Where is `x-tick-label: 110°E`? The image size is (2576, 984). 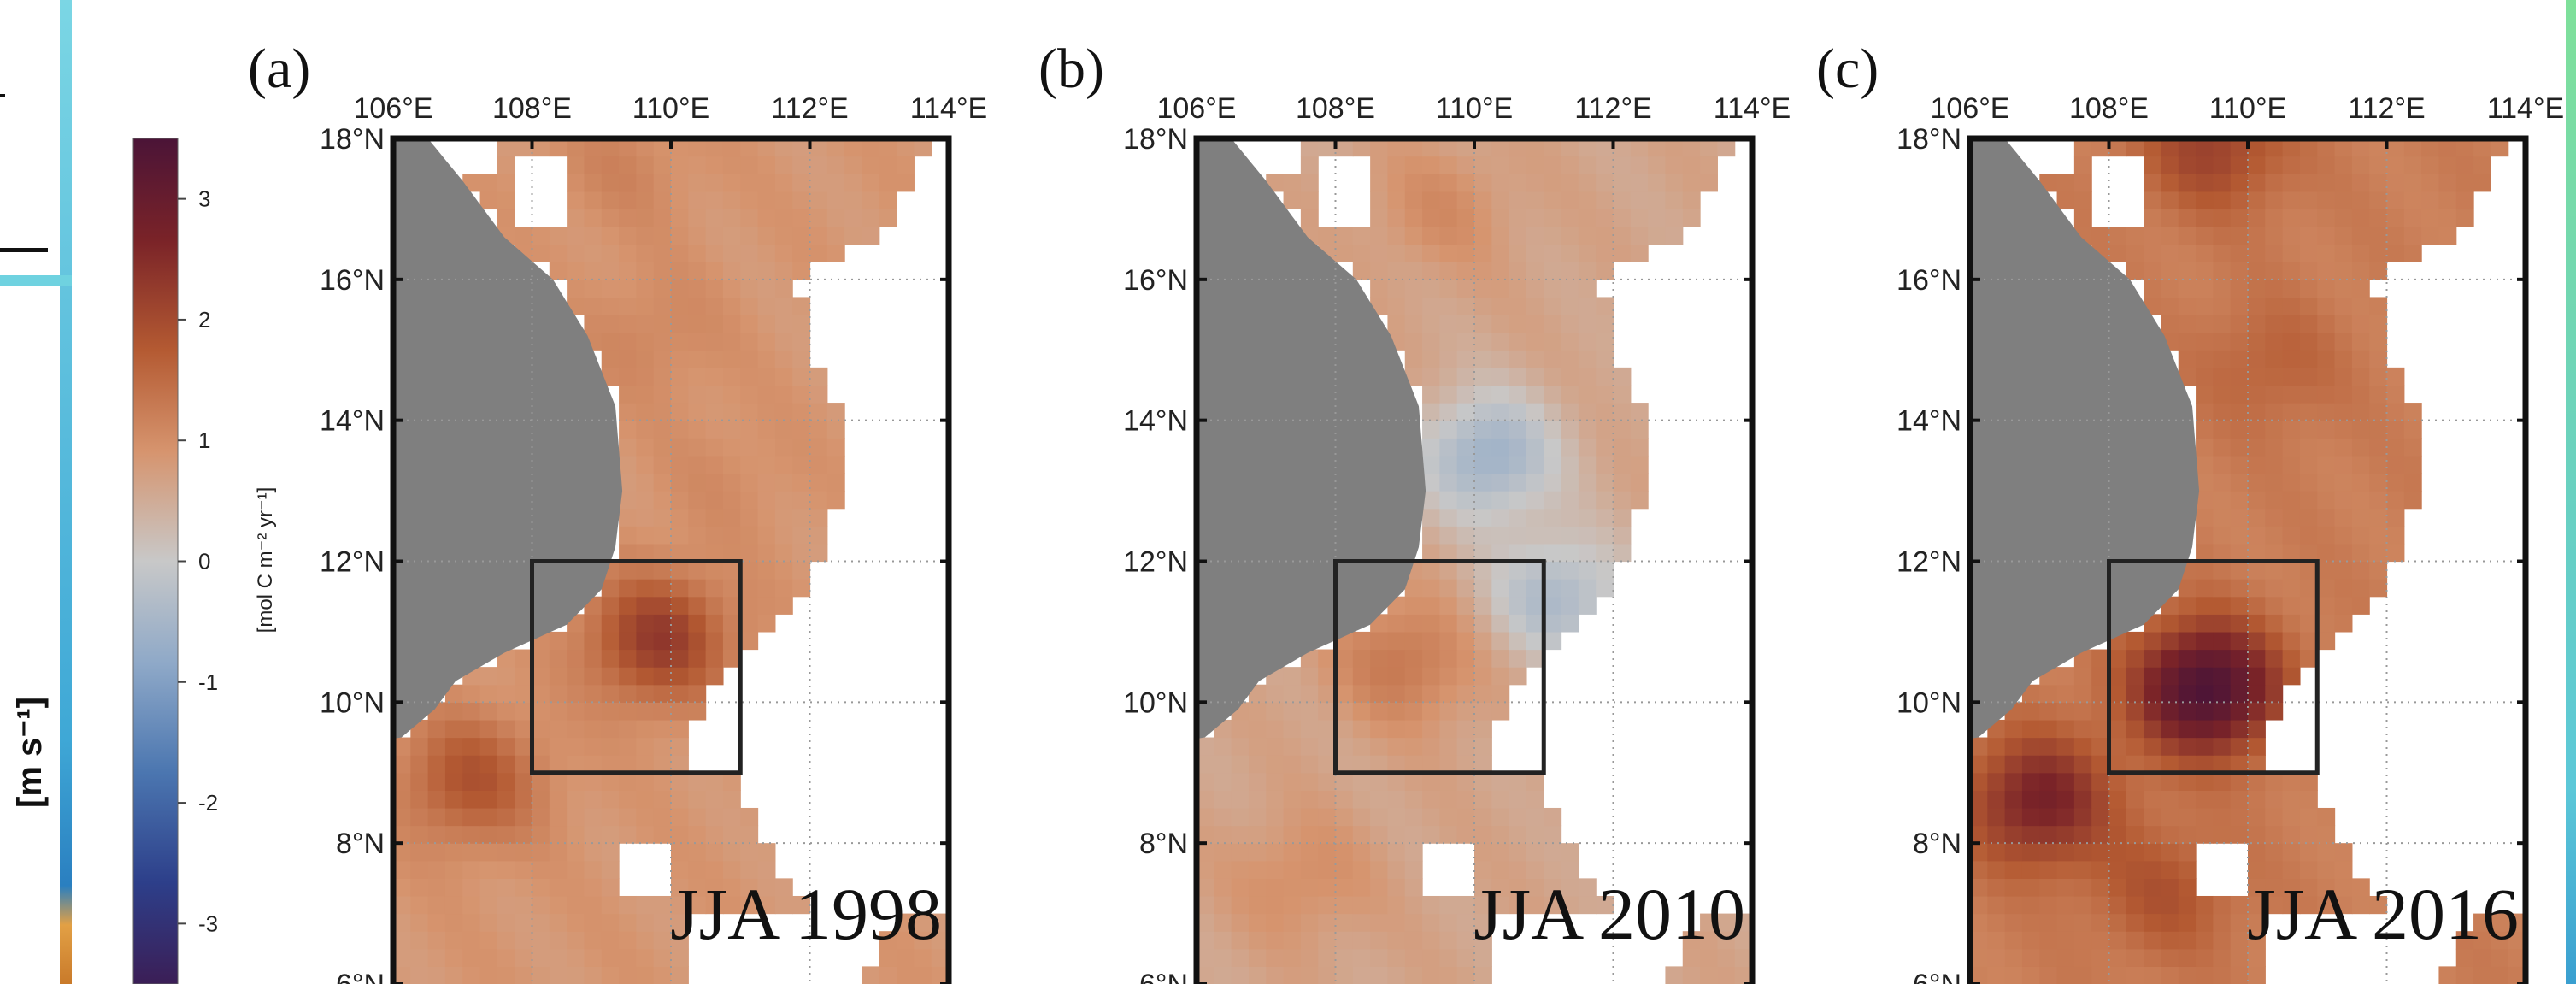 x-tick-label: 110°E is located at coordinates (2247, 108).